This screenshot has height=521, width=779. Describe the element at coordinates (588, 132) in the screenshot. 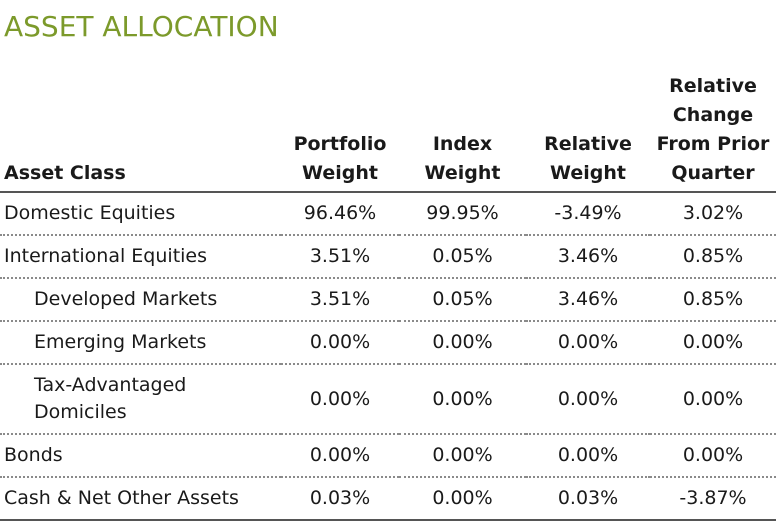

I see `header-relative-weight: Relative Weight` at that location.